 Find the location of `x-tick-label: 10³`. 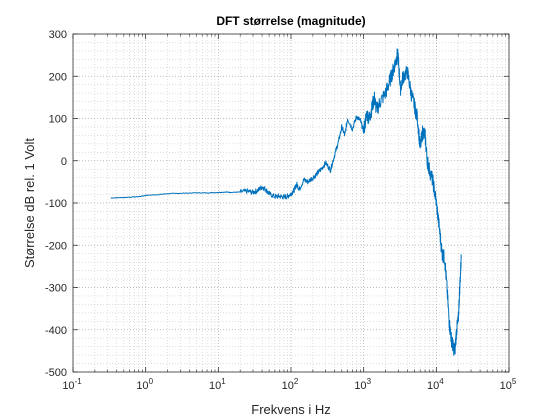

x-tick-label: 10³ is located at coordinates (362, 384).